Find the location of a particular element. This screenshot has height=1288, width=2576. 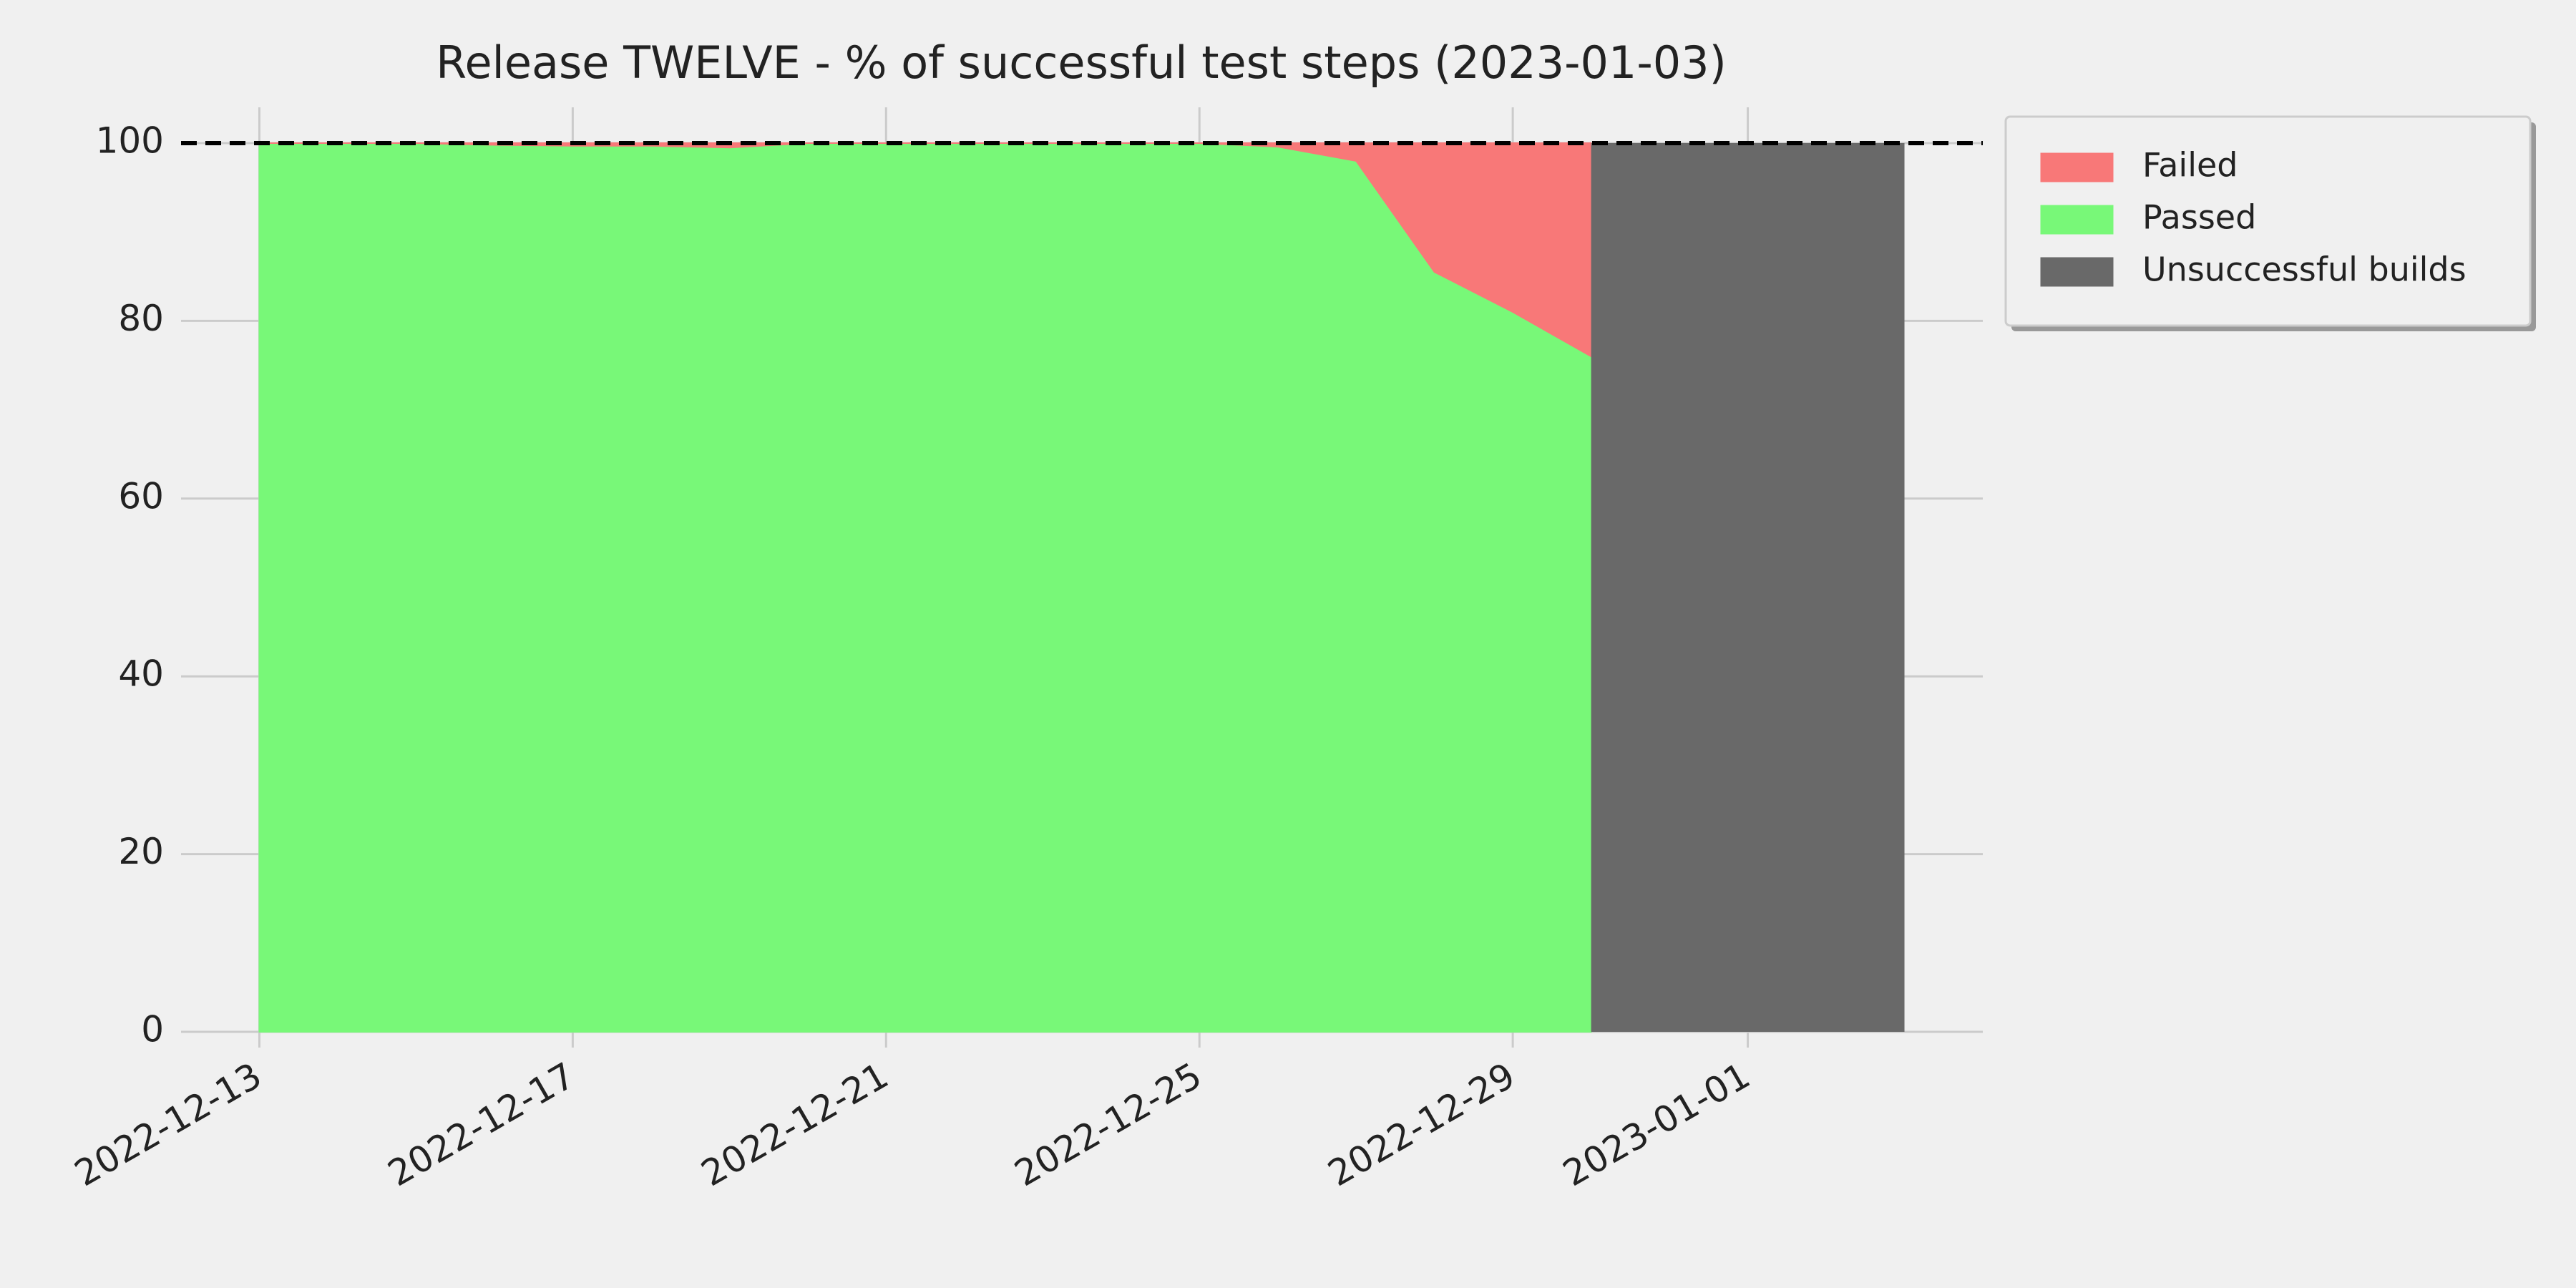

y-tick-label: 60 is located at coordinates (141, 496).